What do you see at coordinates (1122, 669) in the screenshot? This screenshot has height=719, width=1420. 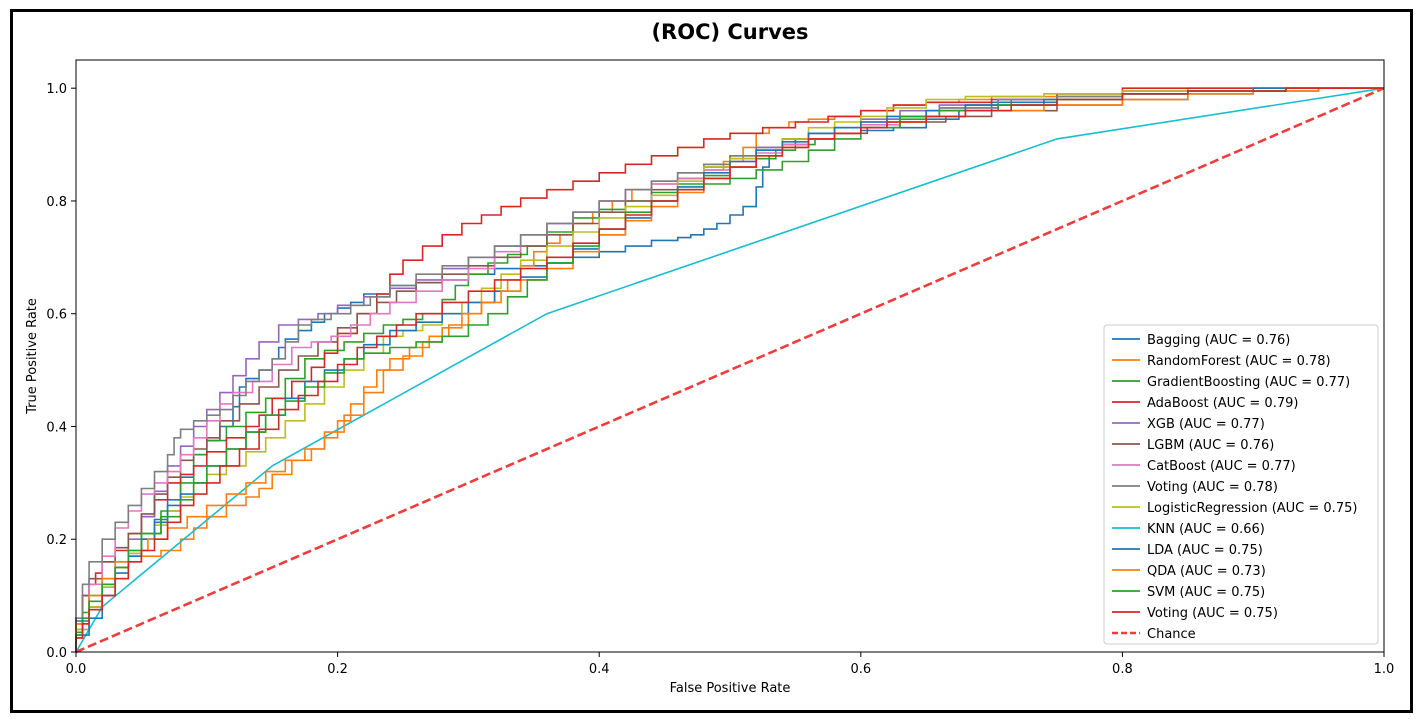 I see `x-tick-label: 0.8` at bounding box center [1122, 669].